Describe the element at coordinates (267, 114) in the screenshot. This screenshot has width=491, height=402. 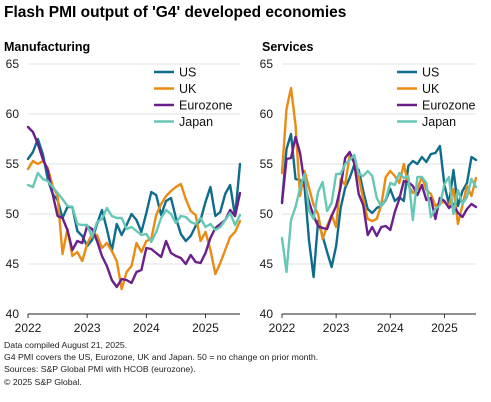
I see `services-y-tick-label: 60` at that location.